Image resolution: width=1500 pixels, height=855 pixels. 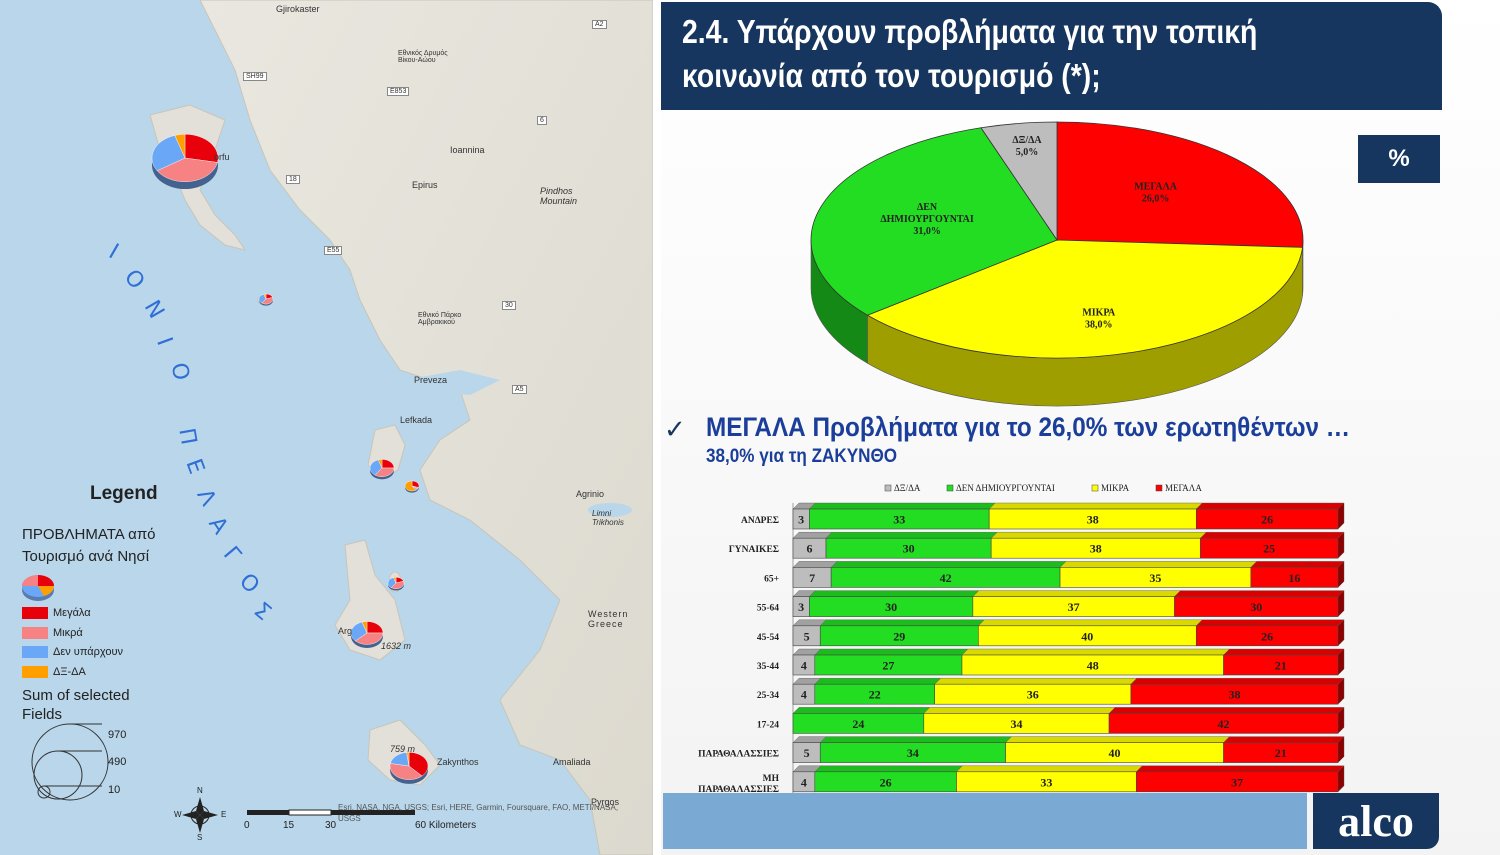 I want to click on pie-slice-label: ΜΕΓΑΛΑ 26,0%, so click(x=1156, y=193).